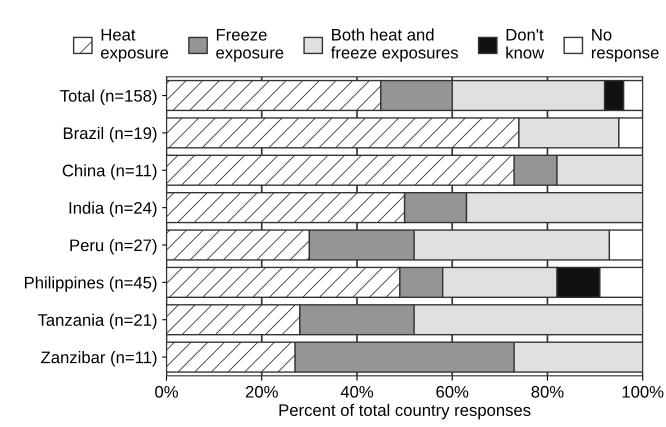  I want to click on x-tick-label: 80%, so click(548, 392).